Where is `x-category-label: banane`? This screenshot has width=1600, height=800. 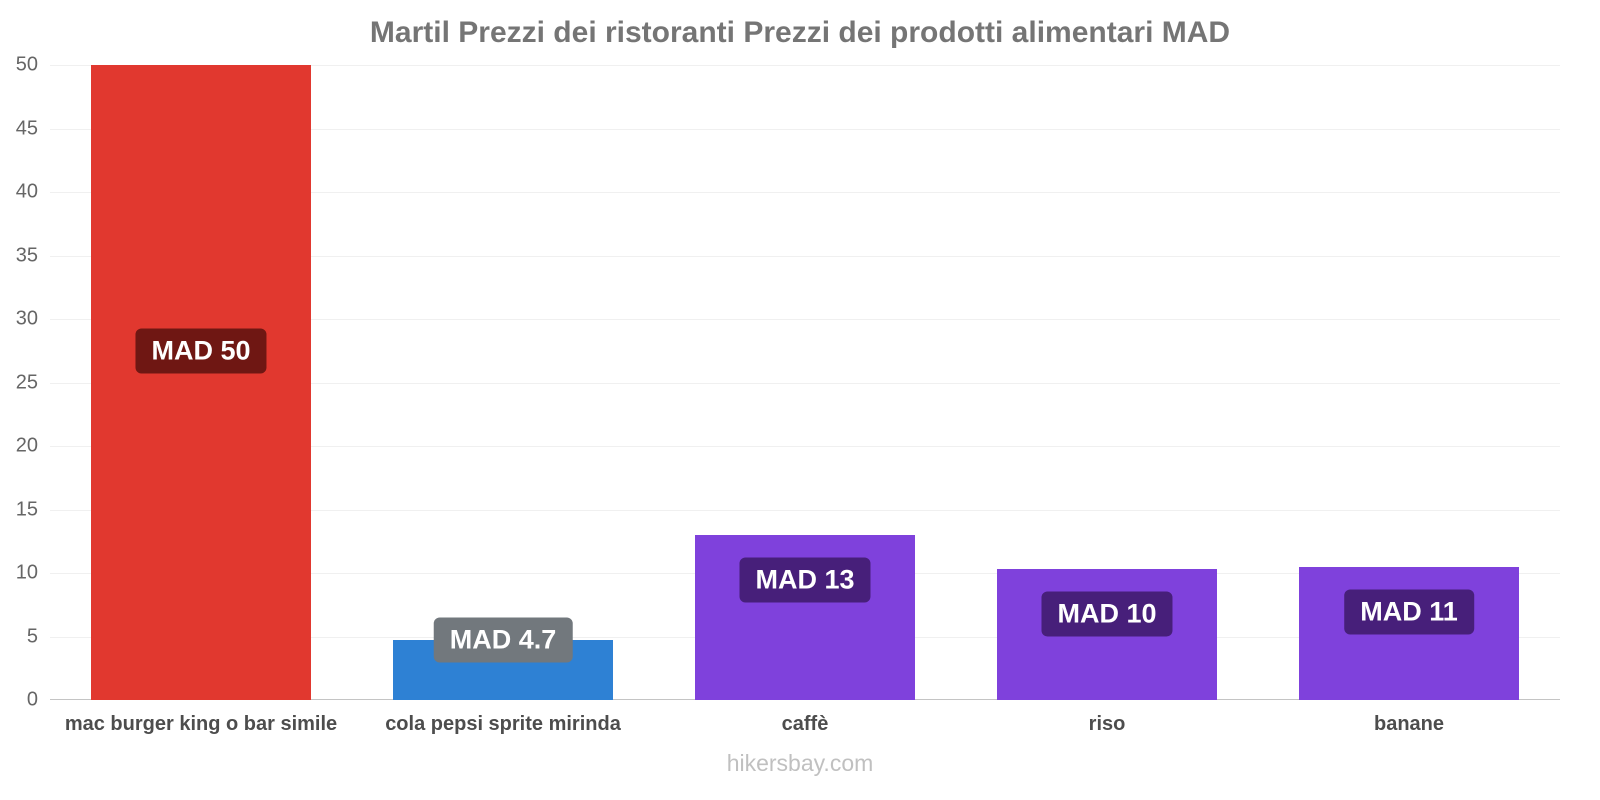 x-category-label: banane is located at coordinates (1409, 724).